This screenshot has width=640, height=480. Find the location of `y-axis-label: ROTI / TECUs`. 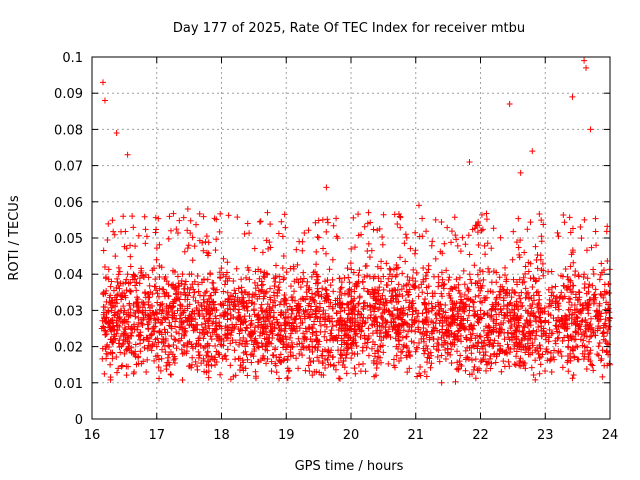

y-axis-label: ROTI / TECUs is located at coordinates (14, 237).